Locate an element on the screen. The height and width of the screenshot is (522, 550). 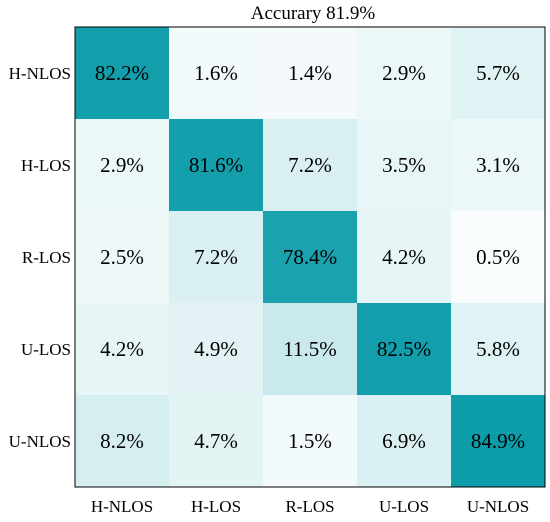
cell-value-label: 4.7% is located at coordinates (216, 441).